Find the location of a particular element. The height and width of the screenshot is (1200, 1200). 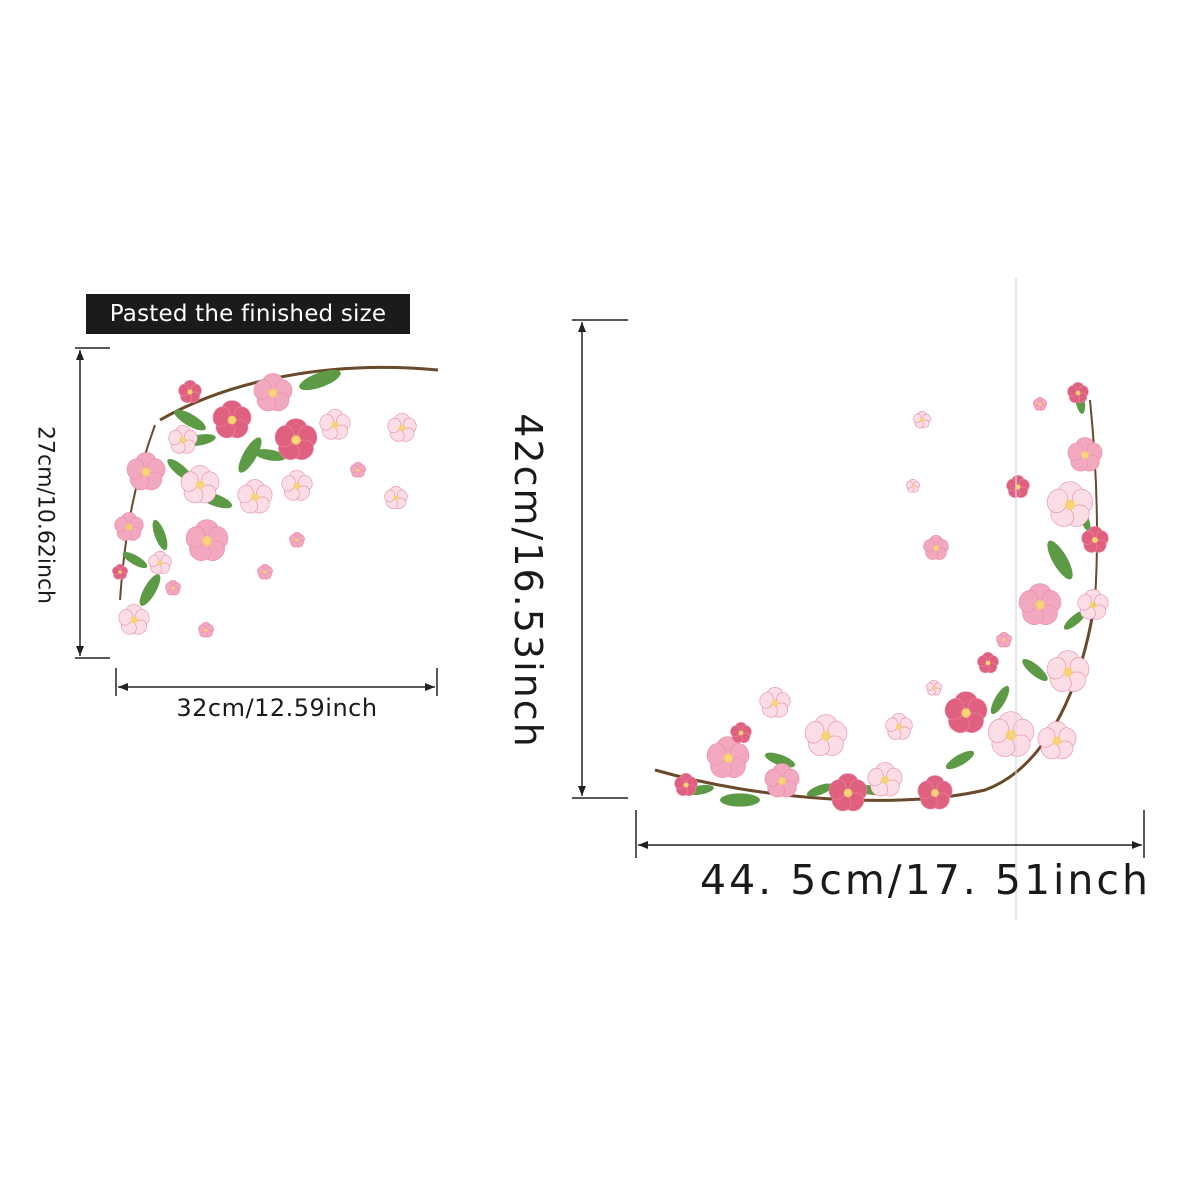

finished-size-badge: Pasted the finished size is located at coordinates (248, 314).